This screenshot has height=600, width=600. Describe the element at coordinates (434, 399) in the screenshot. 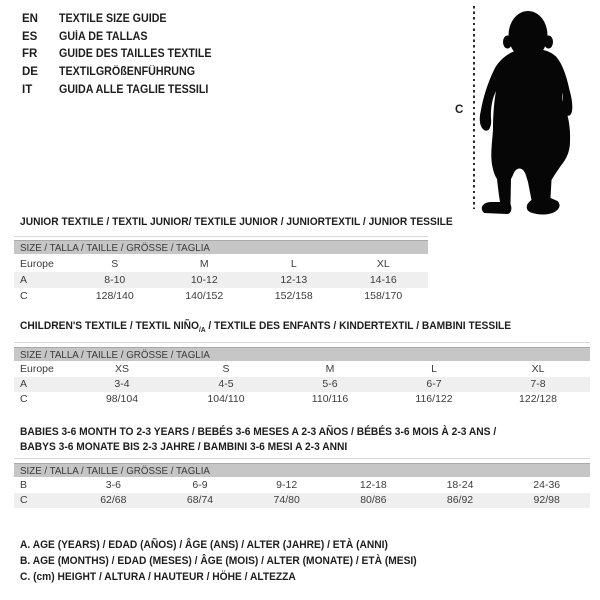

I see `value-cell: 116/122` at that location.